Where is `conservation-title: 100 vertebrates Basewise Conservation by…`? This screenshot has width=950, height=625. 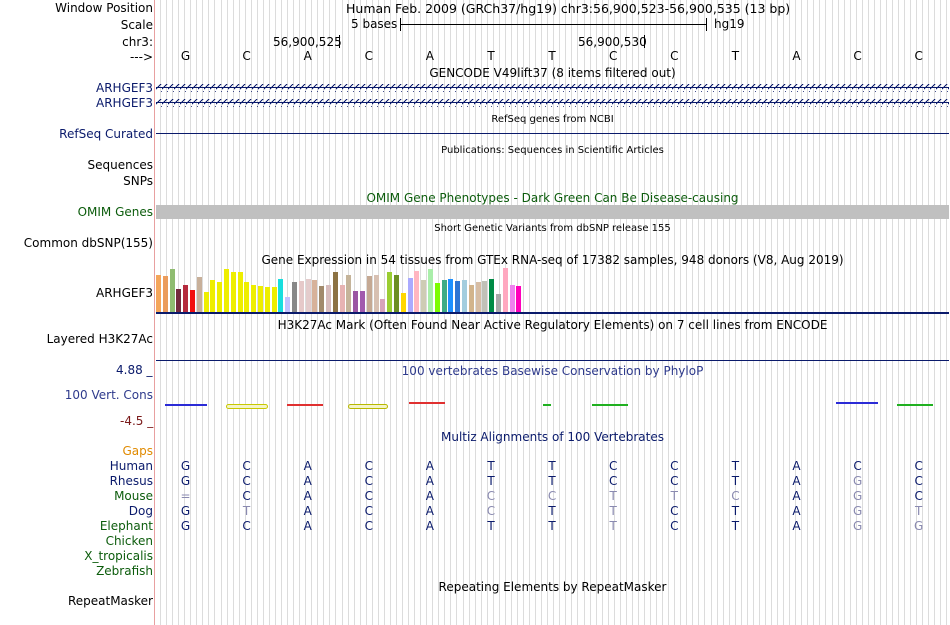
conservation-title: 100 vertebrates Basewise Conservation by… is located at coordinates (552, 371).